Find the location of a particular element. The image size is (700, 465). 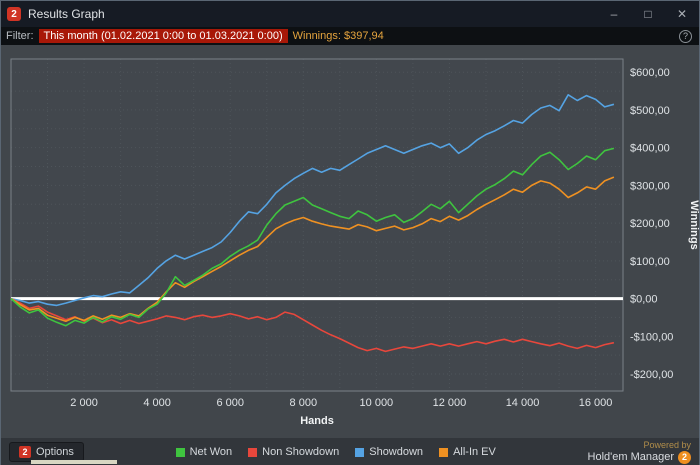

legend-item-showdown: Showdown is located at coordinates (389, 452).